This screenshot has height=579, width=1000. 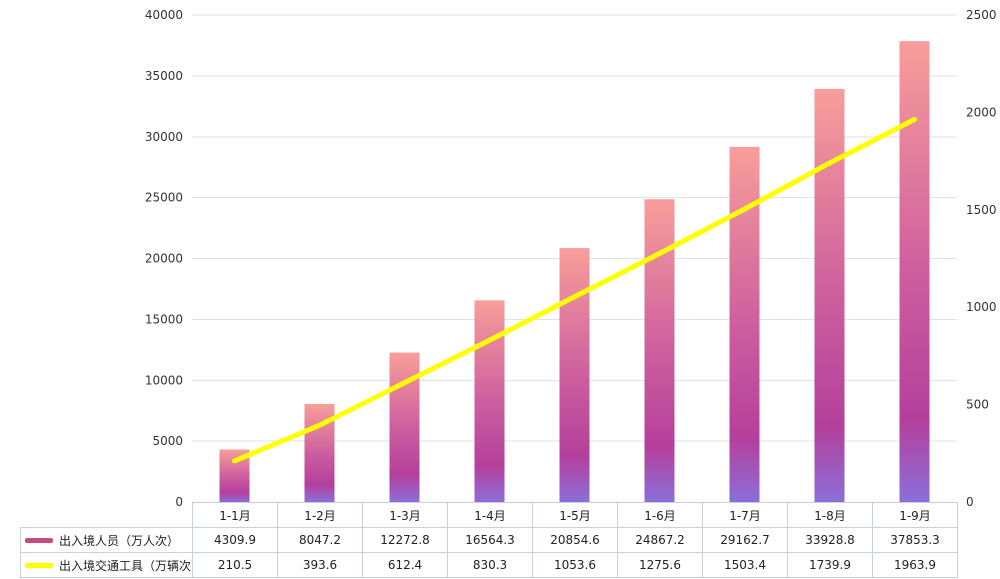 I want to click on table-cell-vehicles: 210.5, so click(x=235, y=565).